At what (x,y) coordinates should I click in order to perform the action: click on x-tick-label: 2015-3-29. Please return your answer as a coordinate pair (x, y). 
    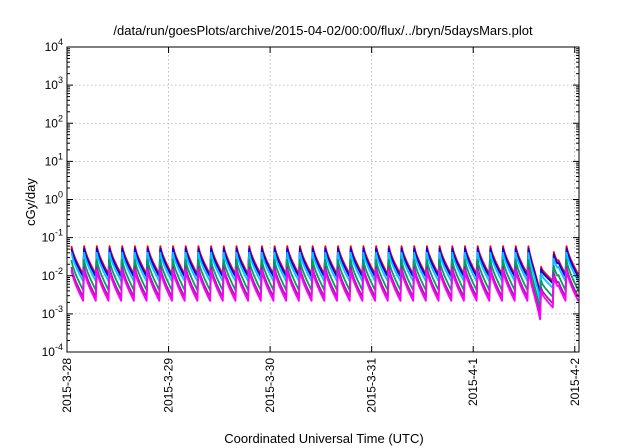
    Looking at the image, I should click on (169, 385).